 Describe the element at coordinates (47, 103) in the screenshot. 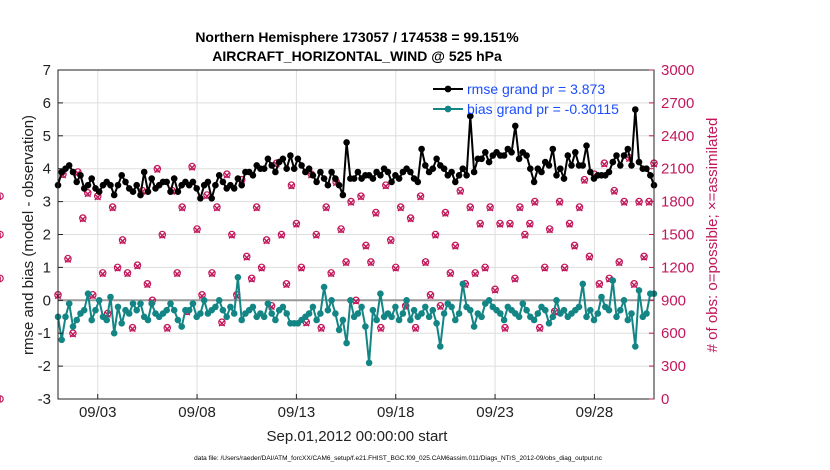

I see `y-tick-label: 6` at that location.